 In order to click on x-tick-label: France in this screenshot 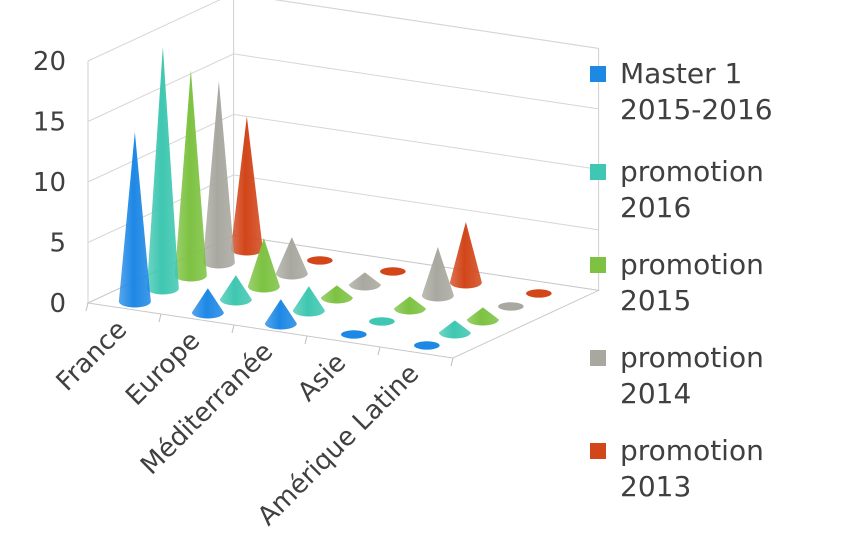, I will do `click(92, 356)`.